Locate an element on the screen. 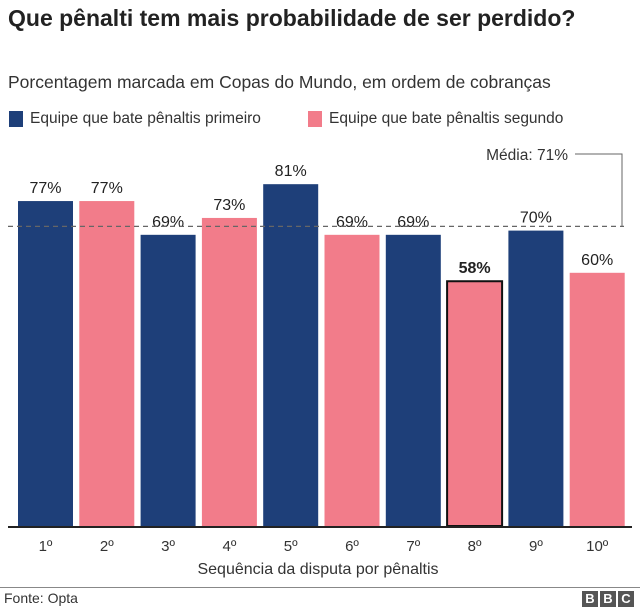  data-label-10: 60% is located at coordinates (597, 260).